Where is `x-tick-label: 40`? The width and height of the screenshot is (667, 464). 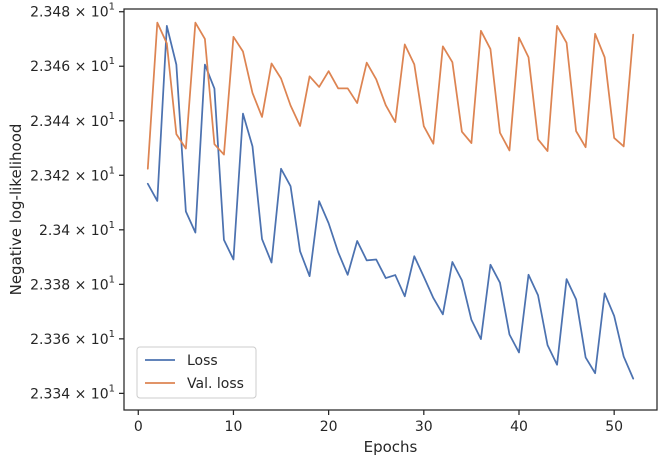 x-tick-label: 40 is located at coordinates (519, 427).